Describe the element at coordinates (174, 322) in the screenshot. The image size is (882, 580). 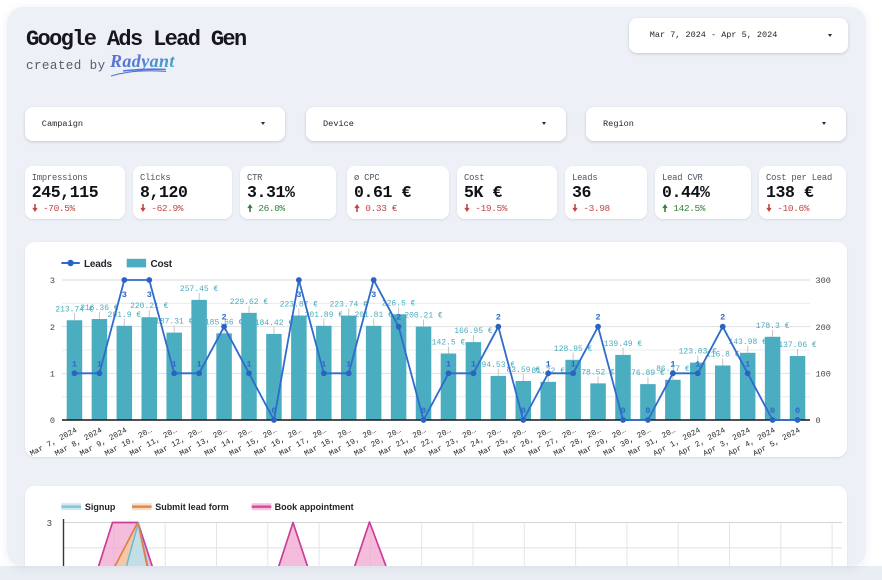
I see `svg-text: 187.31 €` at that location.